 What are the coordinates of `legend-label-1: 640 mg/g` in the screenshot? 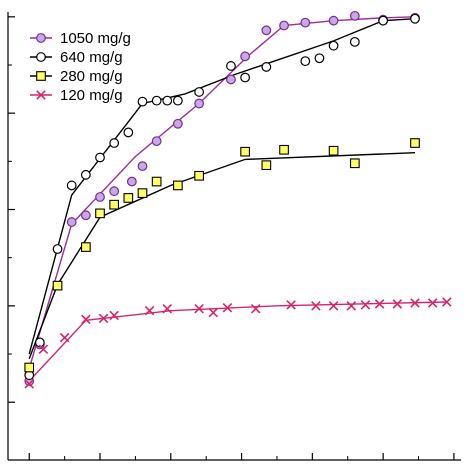 It's located at (91, 57).